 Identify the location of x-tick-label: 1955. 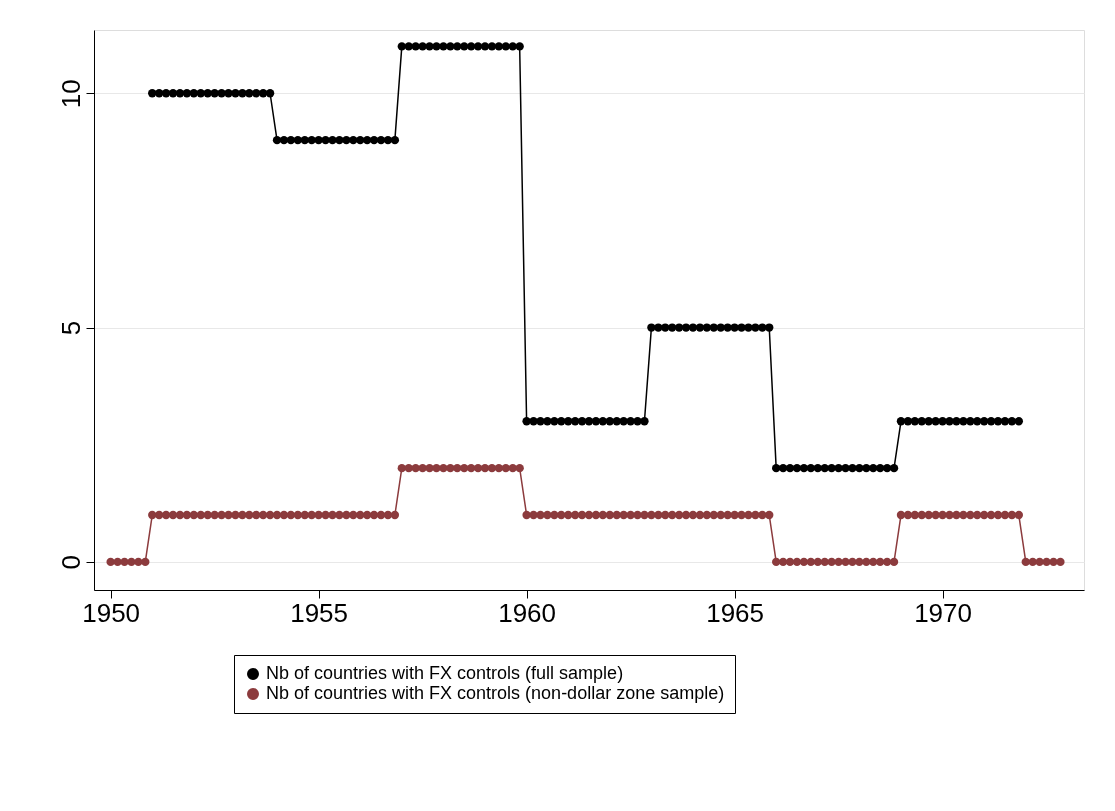
(319, 612).